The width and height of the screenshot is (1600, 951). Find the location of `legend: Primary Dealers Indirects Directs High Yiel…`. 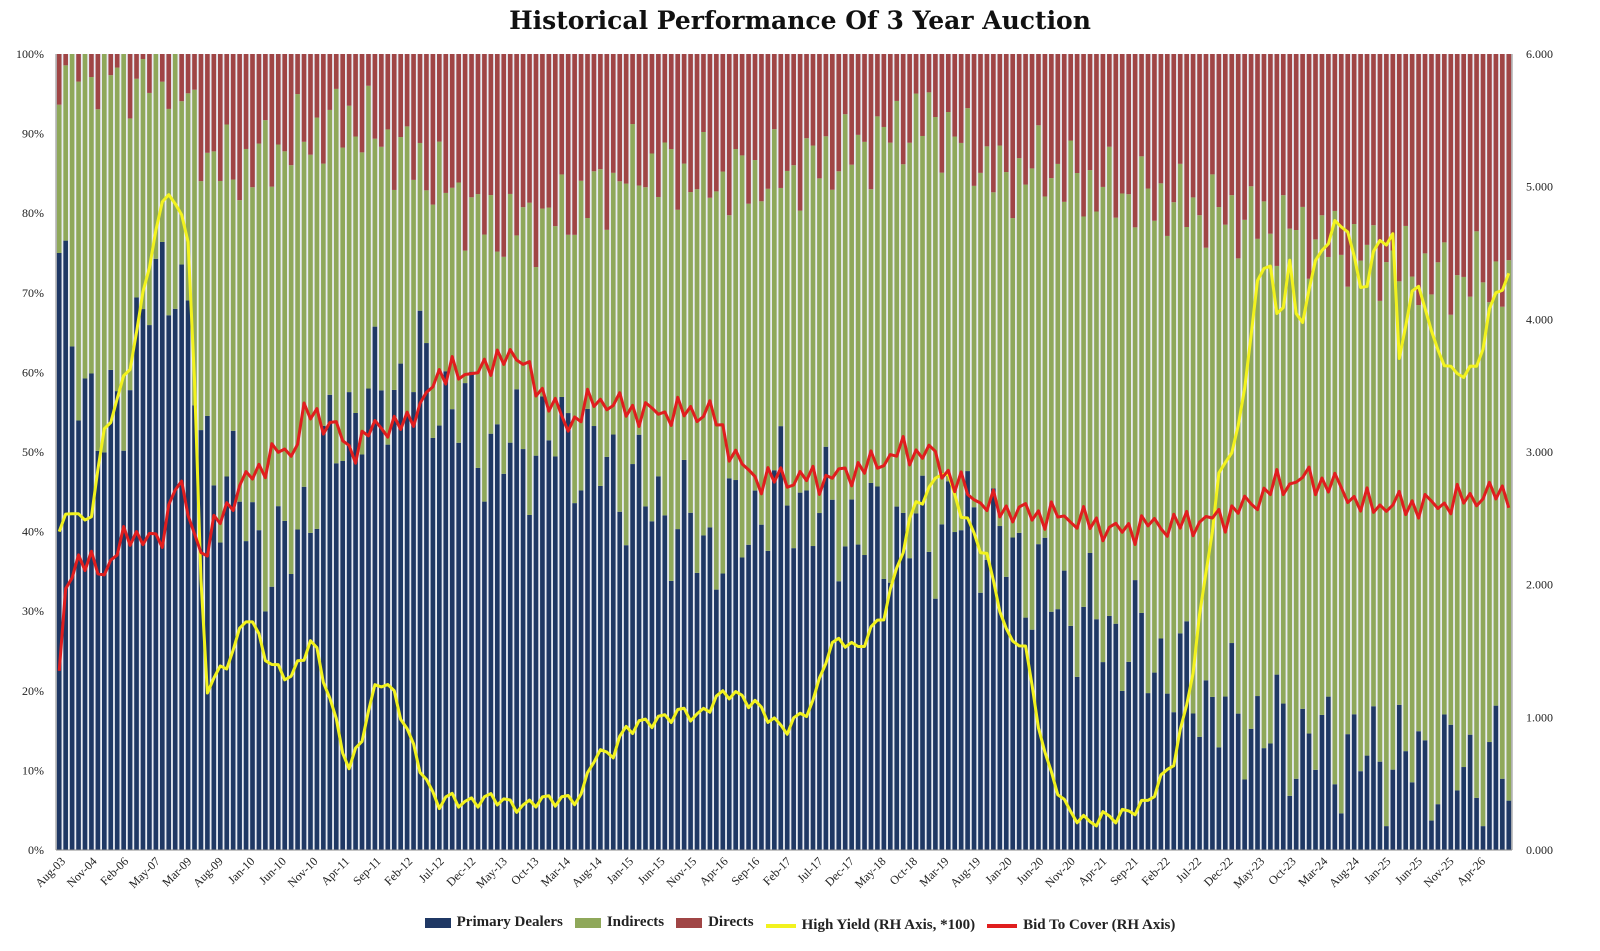

legend: Primary Dealers Indirects Directs High Yiel… is located at coordinates (800, 924).